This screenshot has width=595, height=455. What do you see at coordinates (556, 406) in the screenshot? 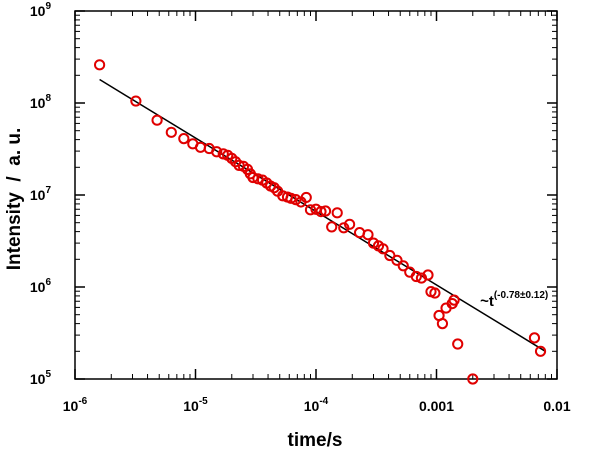
I see `x-tick-label: 0.01` at bounding box center [556, 406].